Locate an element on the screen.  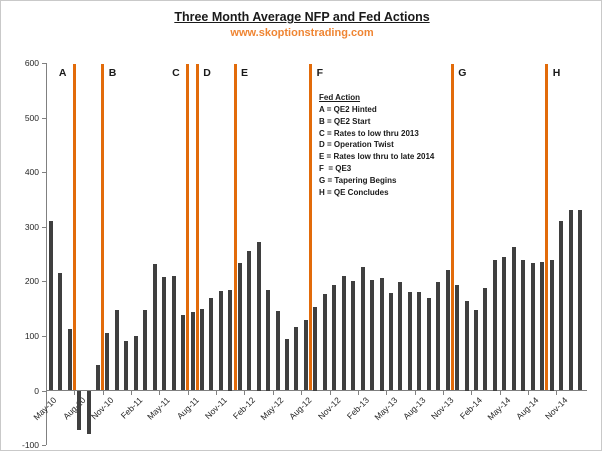
x-axis-label: May-12 is located at coordinates (272, 409).